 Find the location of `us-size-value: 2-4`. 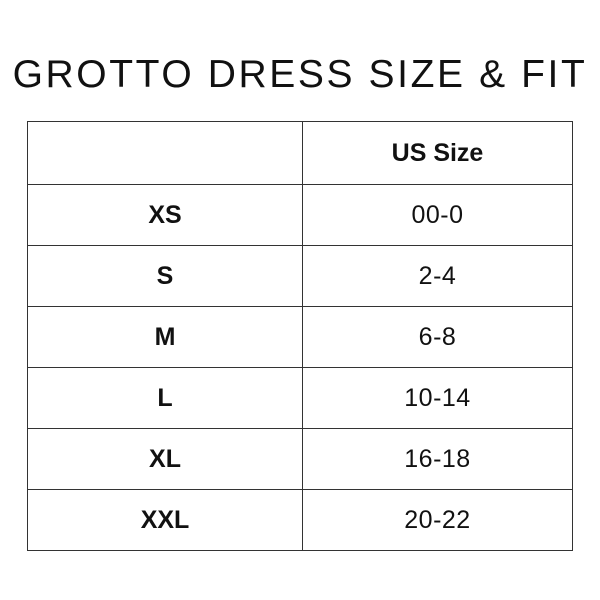

us-size-value: 2-4 is located at coordinates (437, 276).